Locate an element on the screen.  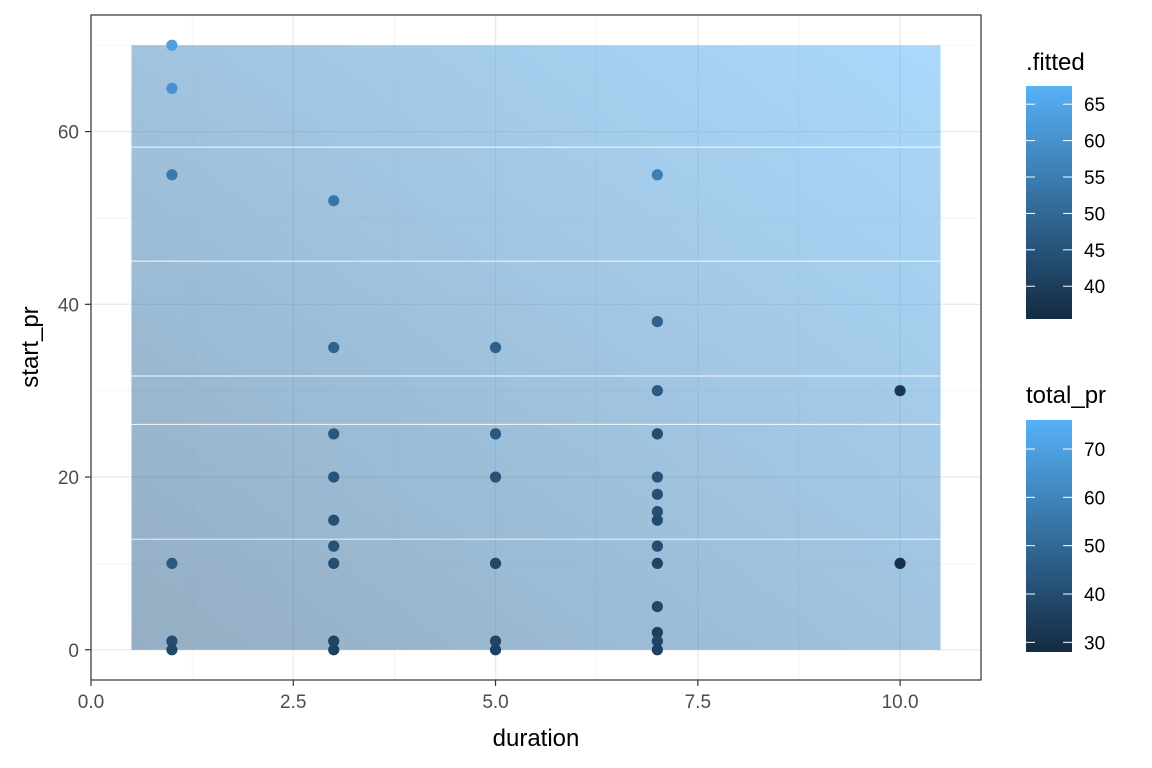
x-axis: 0.0 2.5 5.0 7.5 10.0 is located at coordinates (498, 696).